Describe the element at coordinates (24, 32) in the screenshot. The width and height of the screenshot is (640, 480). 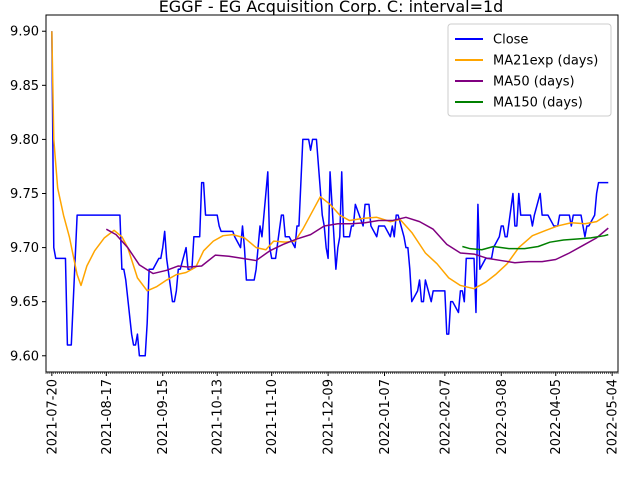
I see `y-tick-label: 9.90` at that location.